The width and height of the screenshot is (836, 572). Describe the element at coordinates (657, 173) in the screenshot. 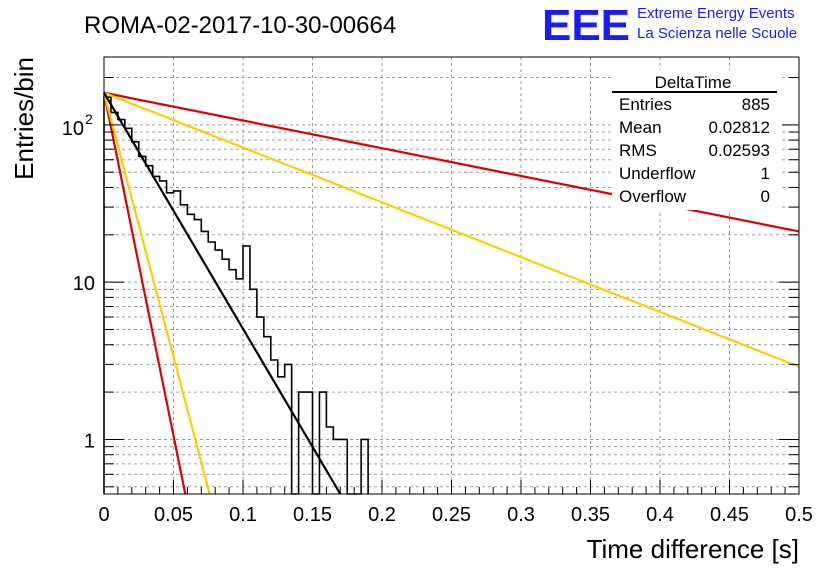

I see `stats-label-underflow: Underflow` at that location.